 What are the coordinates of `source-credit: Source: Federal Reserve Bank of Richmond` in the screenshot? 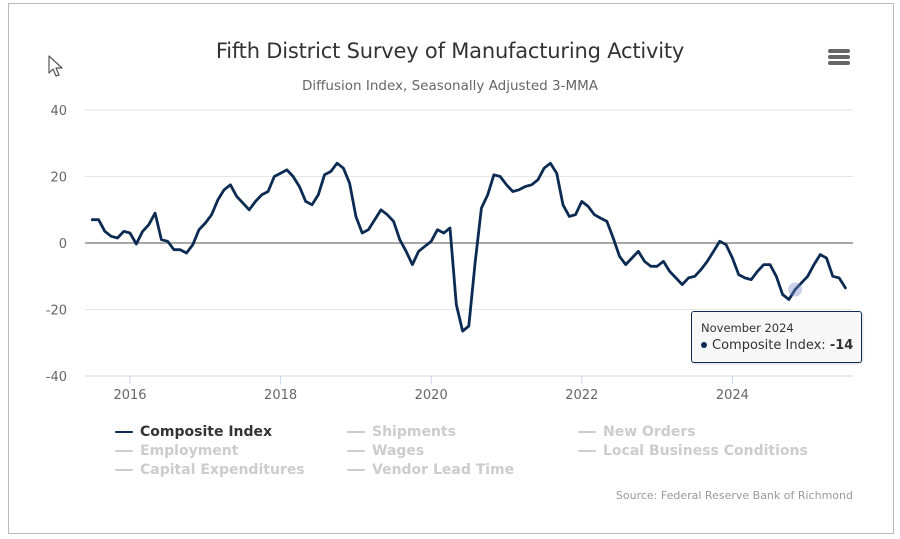 It's located at (734, 495).